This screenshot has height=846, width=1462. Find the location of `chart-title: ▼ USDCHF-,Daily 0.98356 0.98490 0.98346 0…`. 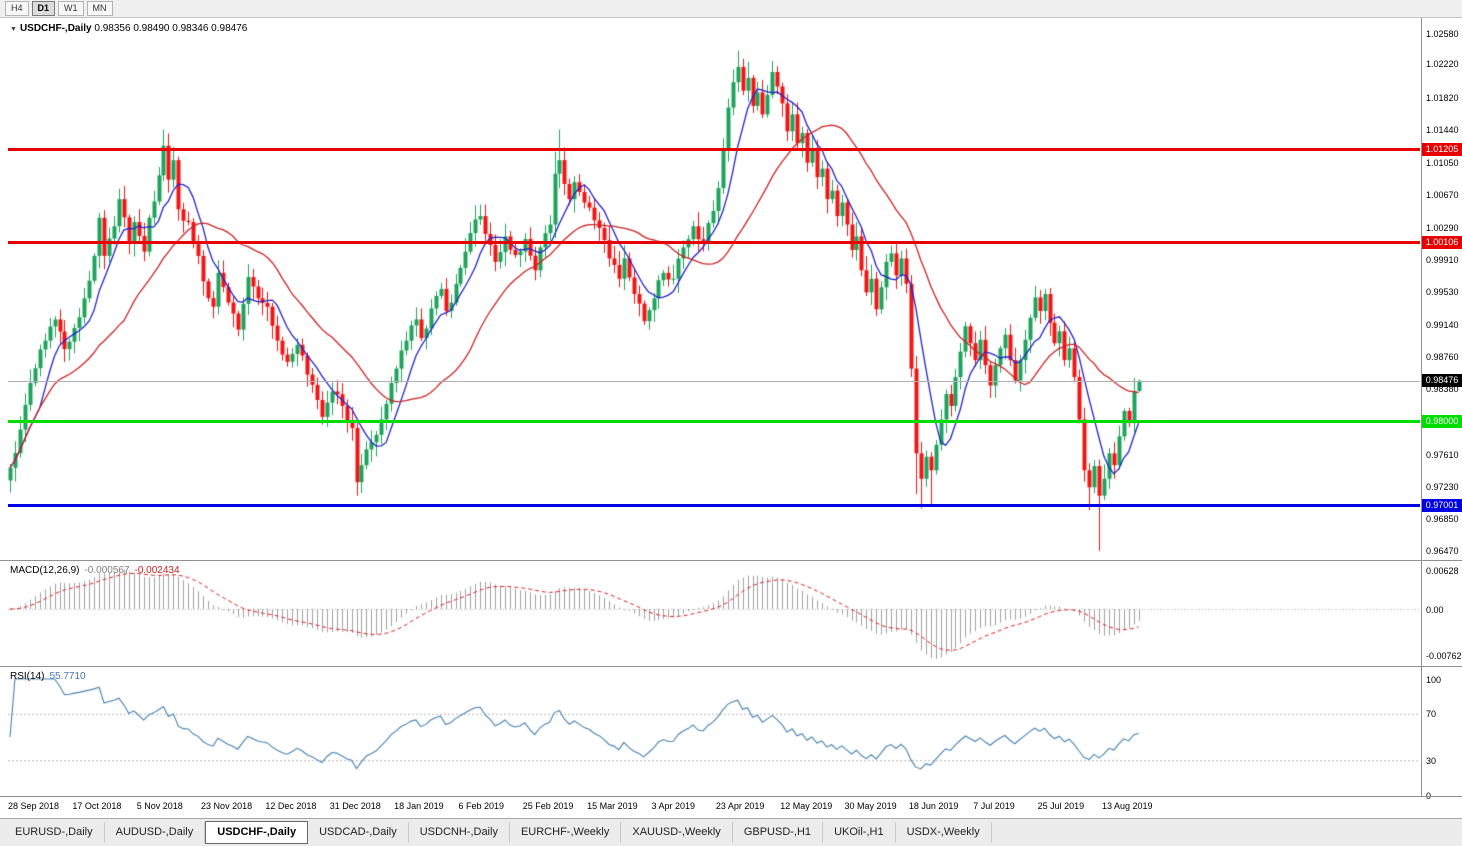

chart-title: ▼ USDCHF-,Daily 0.98356 0.98490 0.98346 0… is located at coordinates (128, 28).